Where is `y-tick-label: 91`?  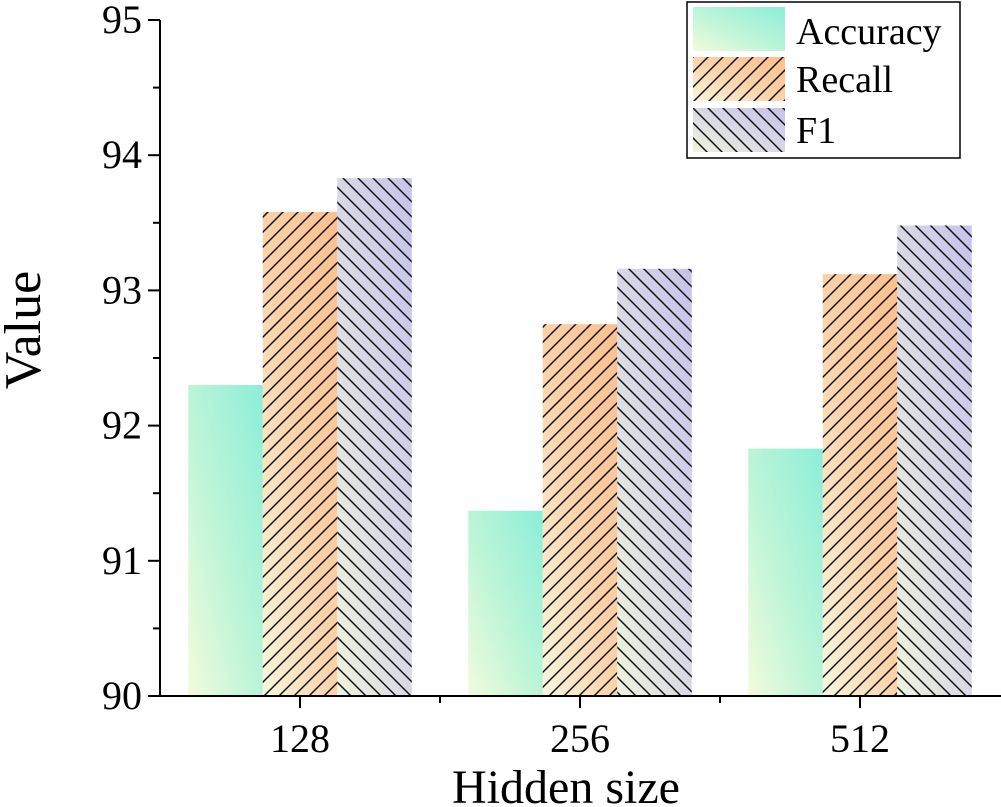 y-tick-label: 91 is located at coordinates (122, 560).